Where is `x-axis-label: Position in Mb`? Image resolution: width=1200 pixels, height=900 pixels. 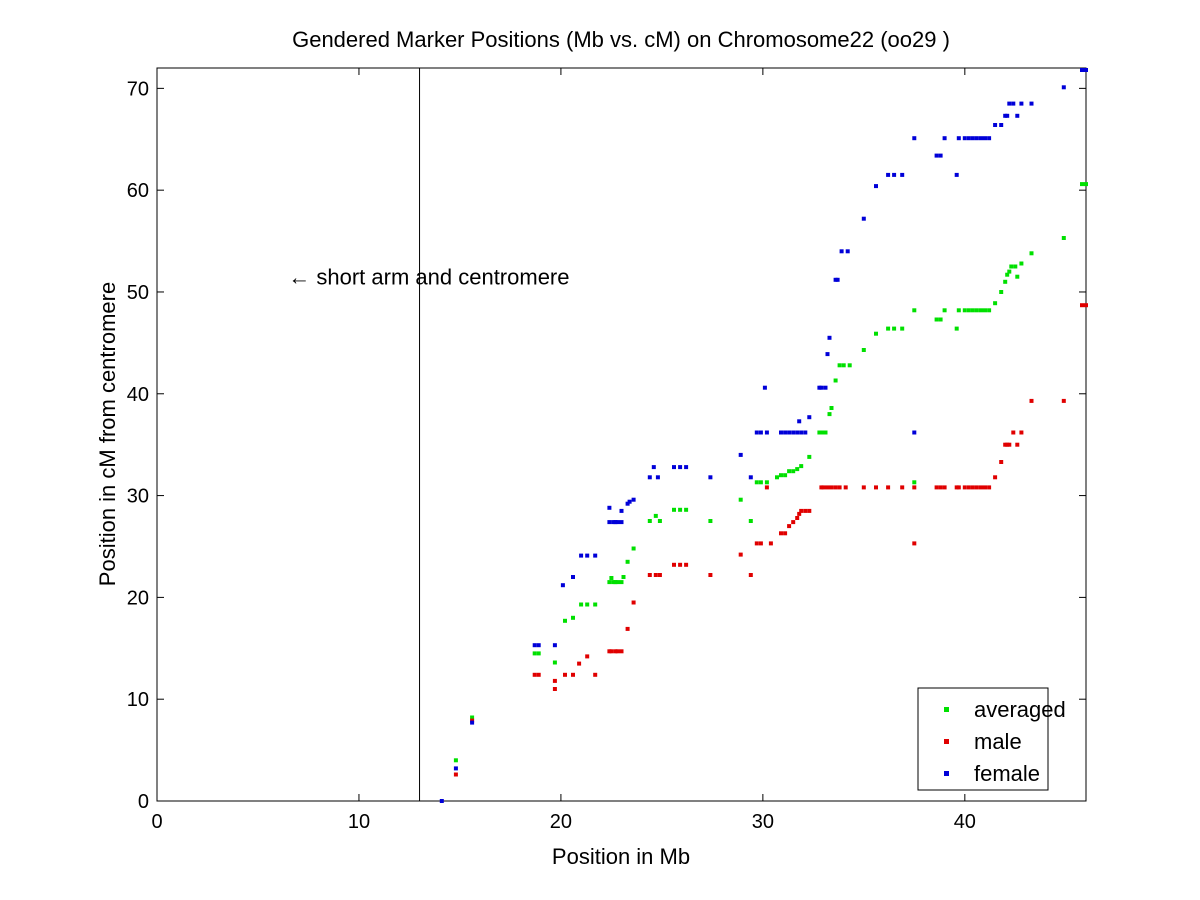 x-axis-label: Position in Mb is located at coordinates (621, 856).